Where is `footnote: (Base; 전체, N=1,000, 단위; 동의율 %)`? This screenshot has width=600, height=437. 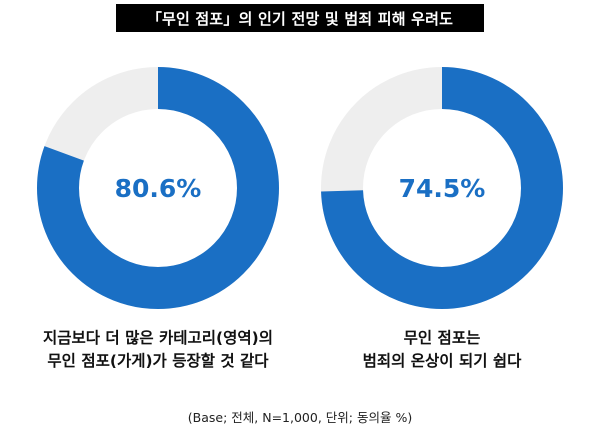
footnote: (Base; 전체, N=1,000, 단위; 동의율 %) is located at coordinates (300, 417).